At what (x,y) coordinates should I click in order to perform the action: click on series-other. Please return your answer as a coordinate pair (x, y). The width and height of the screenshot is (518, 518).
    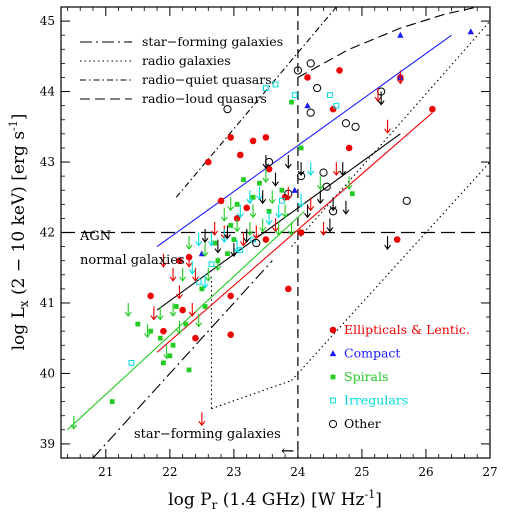
    Looking at the image, I should click on (317, 153).